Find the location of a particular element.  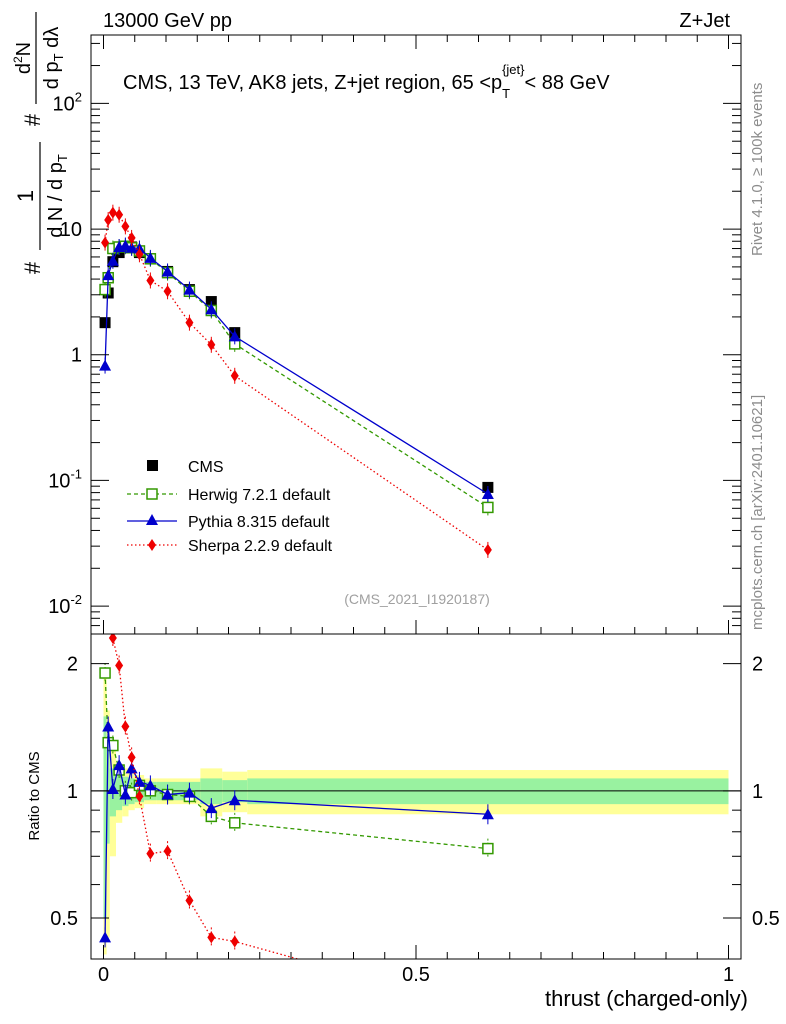

ratio-line-herwig is located at coordinates (296, 761).